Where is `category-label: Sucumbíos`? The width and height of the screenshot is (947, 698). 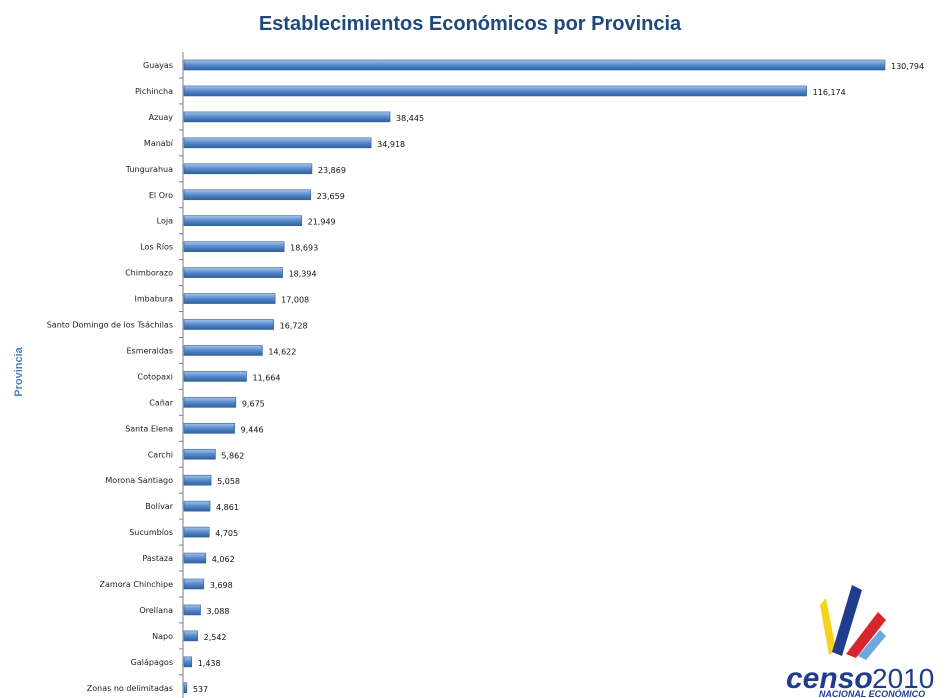
category-label: Sucumbíos is located at coordinates (151, 532).